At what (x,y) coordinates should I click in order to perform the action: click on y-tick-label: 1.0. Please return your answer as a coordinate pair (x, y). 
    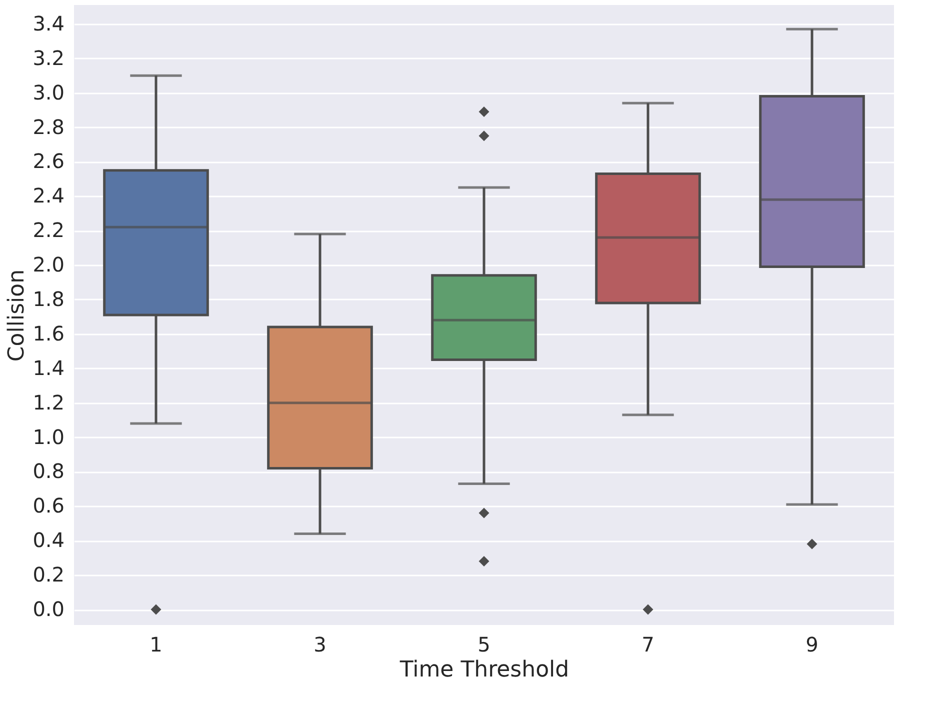
    Looking at the image, I should click on (48, 436).